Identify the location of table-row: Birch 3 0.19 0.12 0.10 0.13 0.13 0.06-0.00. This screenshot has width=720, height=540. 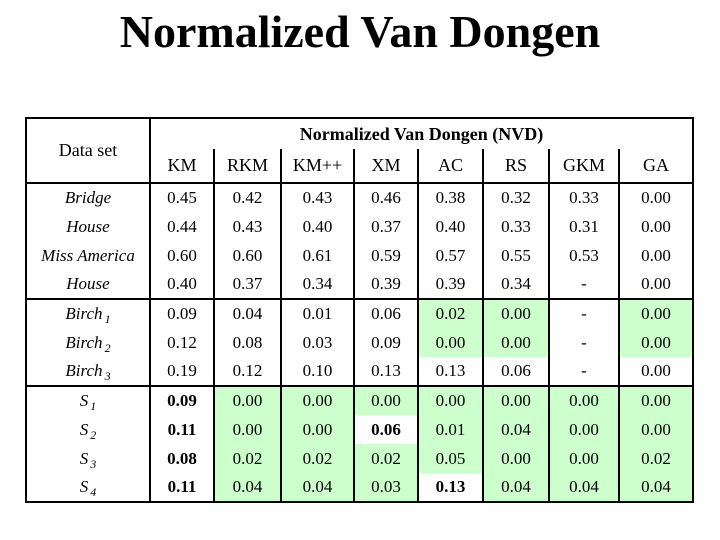
(359, 371).